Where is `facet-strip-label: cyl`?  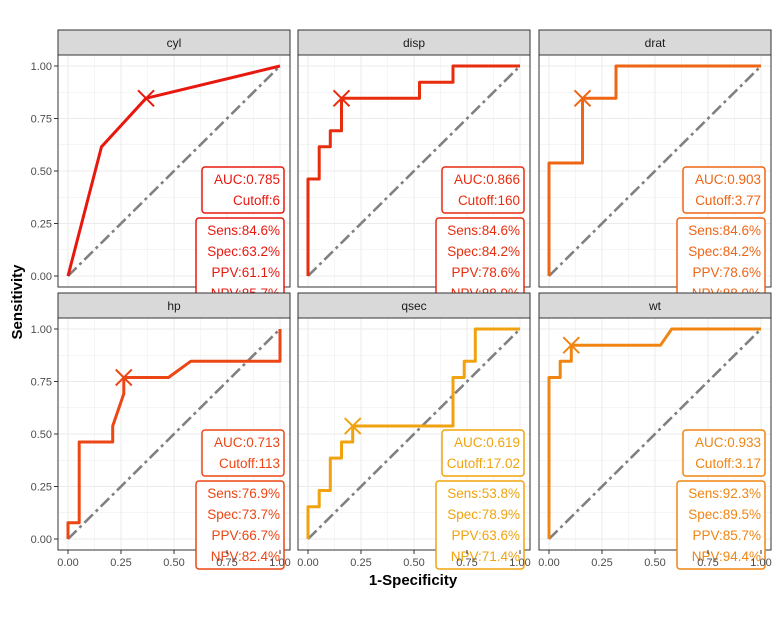 facet-strip-label: cyl is located at coordinates (174, 43).